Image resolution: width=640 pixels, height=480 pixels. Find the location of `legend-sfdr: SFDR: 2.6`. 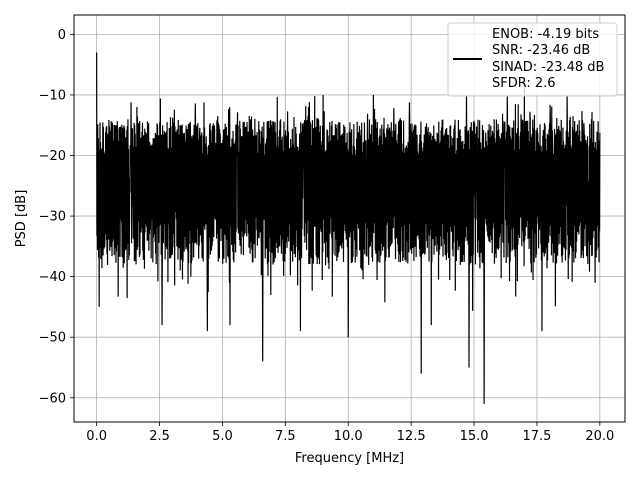

legend-sfdr: SFDR: 2.6 is located at coordinates (524, 83).